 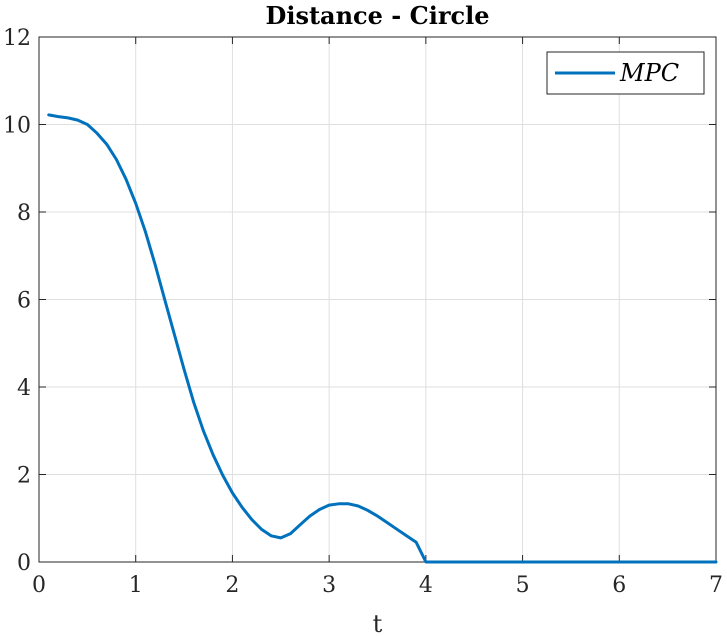 What do you see at coordinates (716, 585) in the screenshot?
I see `x-tick-label: 7` at bounding box center [716, 585].